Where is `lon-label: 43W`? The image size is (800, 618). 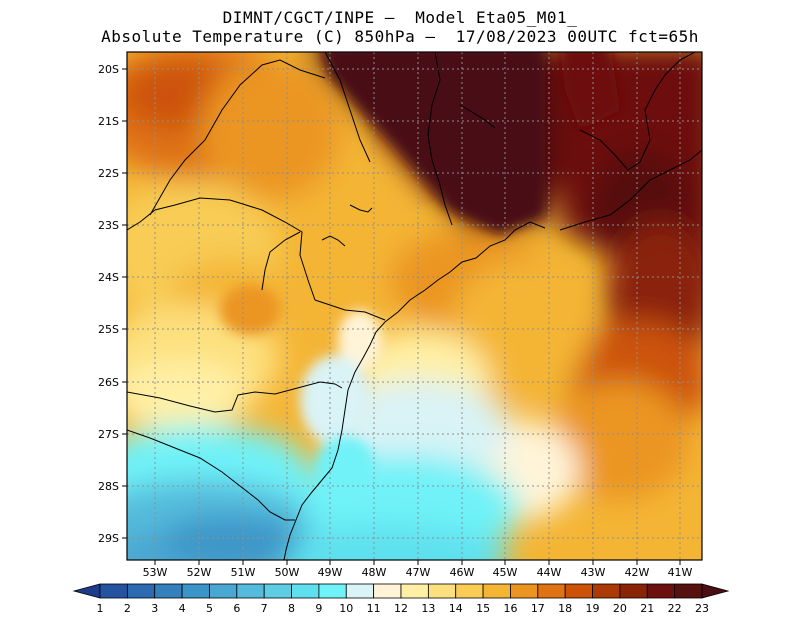
lon-label: 43W is located at coordinates (593, 572).